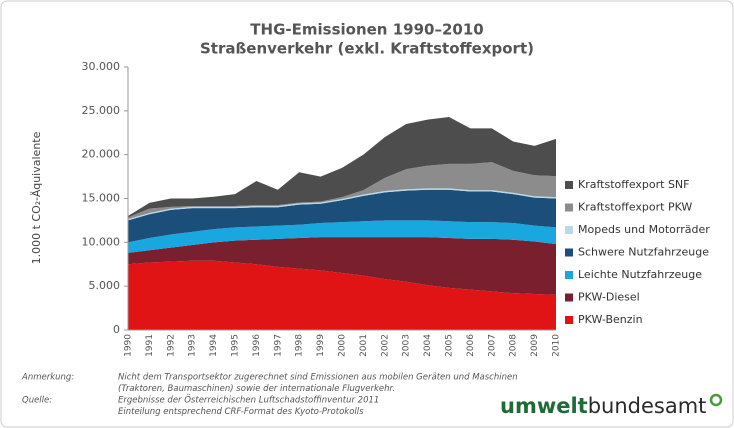 This screenshot has height=428, width=734. I want to click on chart-subtitle: Straßenverkehr (exkl. Kraftstoffexport), so click(367, 49).